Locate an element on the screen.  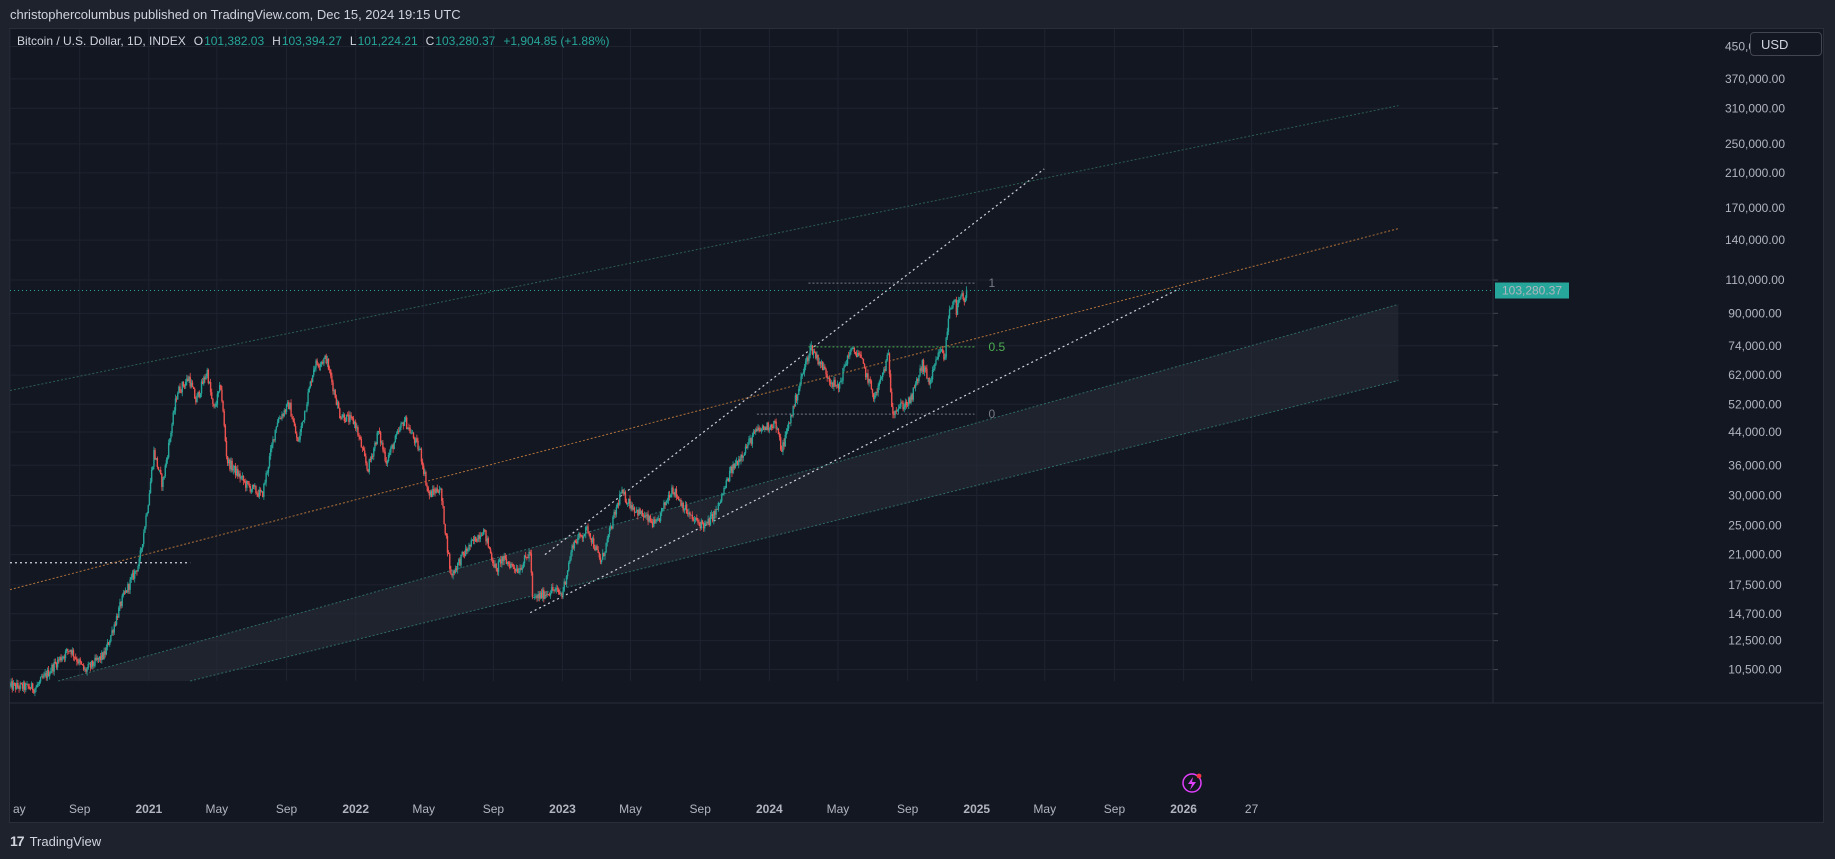
price-tick-label: 74,000.00 is located at coordinates (1755, 346).